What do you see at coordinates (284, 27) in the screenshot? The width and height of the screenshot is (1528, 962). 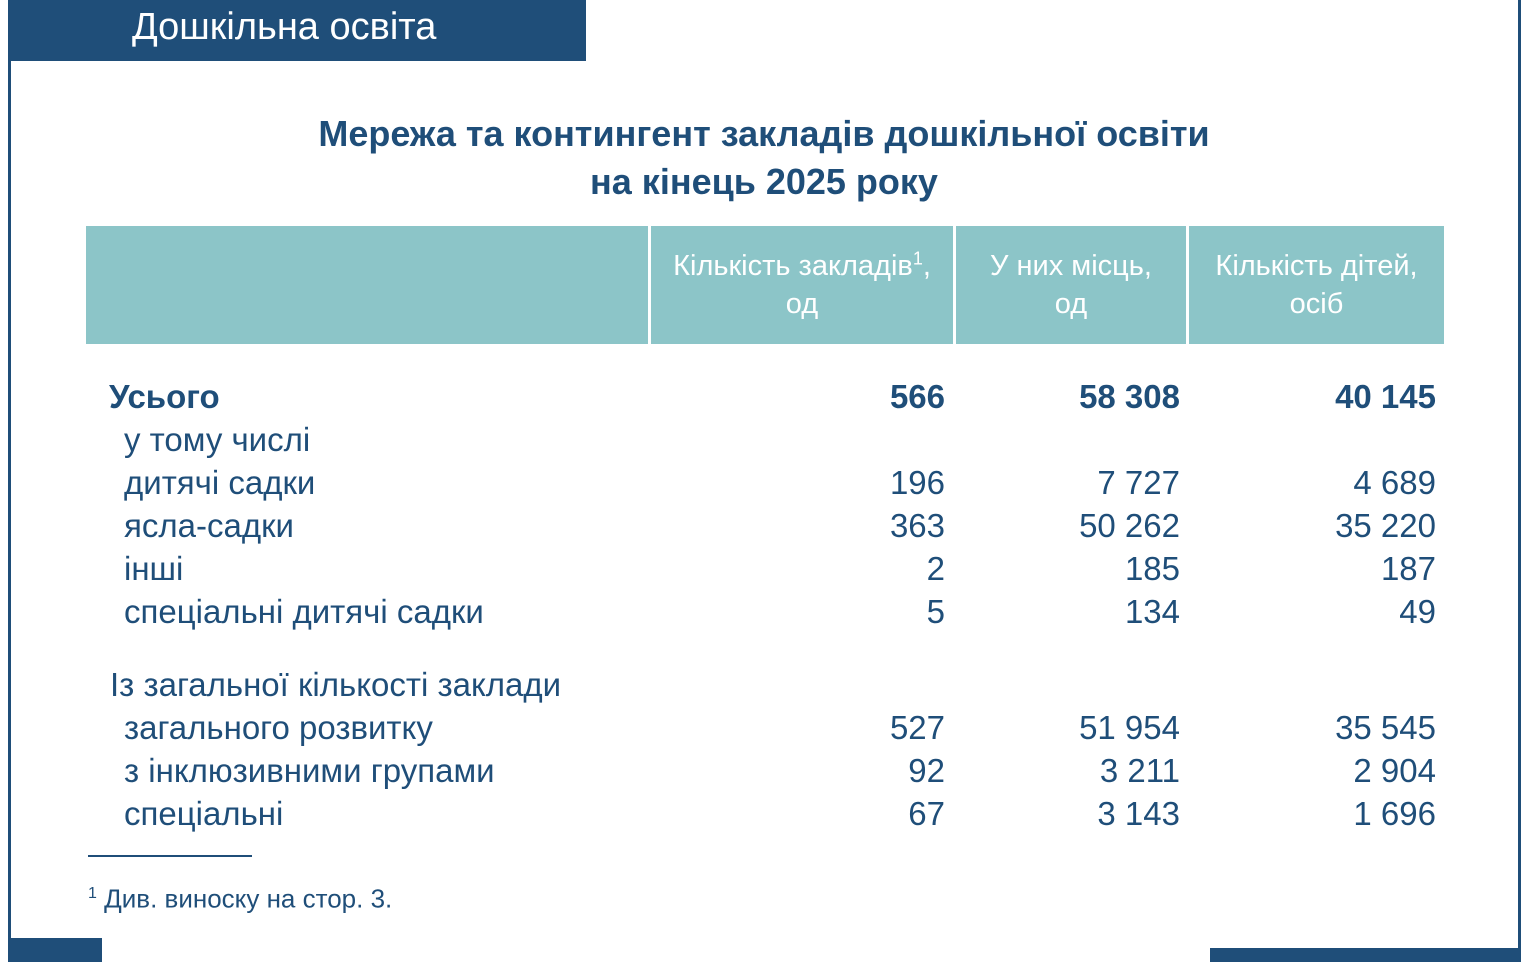 I see `section-tab-label: Дошкільна освіта` at bounding box center [284, 27].